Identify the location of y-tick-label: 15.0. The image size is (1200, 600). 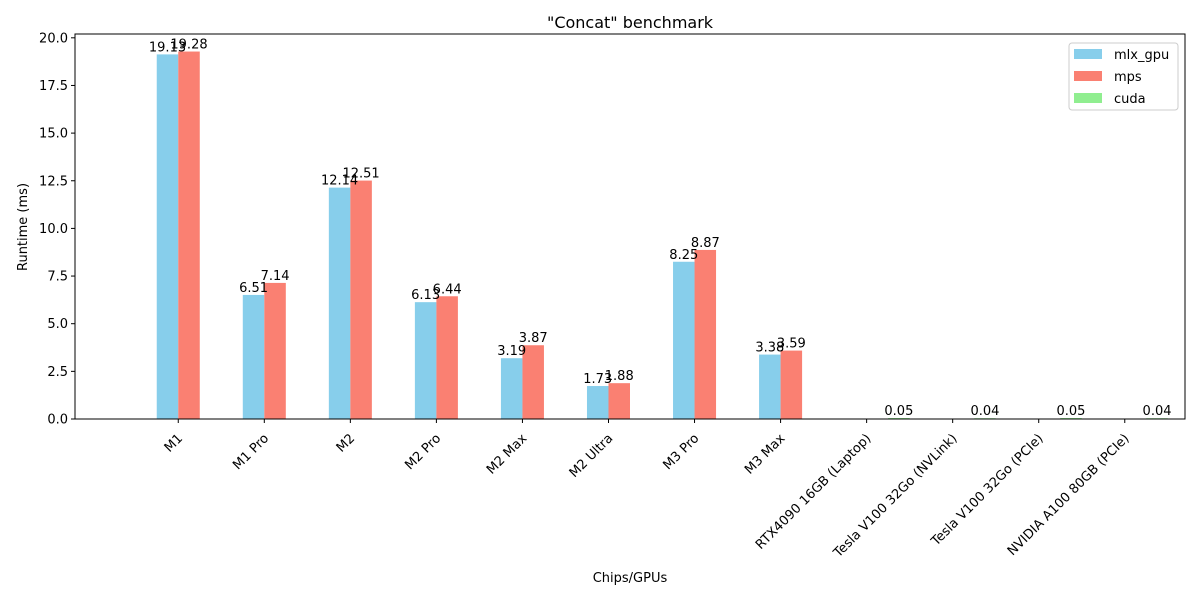
(53, 134).